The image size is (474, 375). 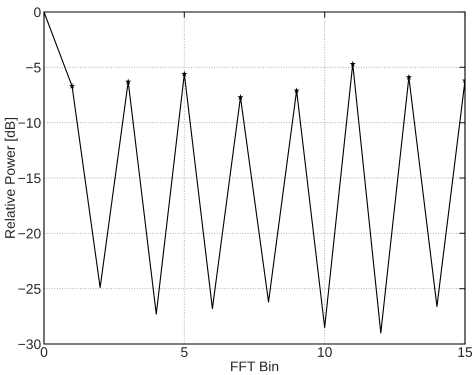 What do you see at coordinates (254, 366) in the screenshot?
I see `x-axis-title: FFT Bin` at bounding box center [254, 366].